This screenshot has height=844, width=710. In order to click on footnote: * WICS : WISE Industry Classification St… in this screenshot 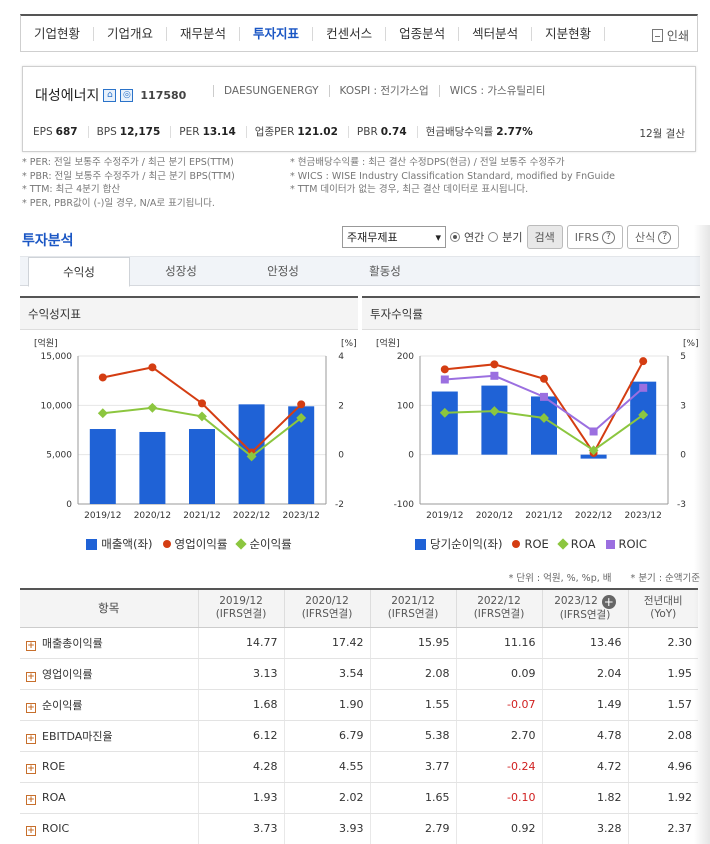, I will do `click(453, 176)`.